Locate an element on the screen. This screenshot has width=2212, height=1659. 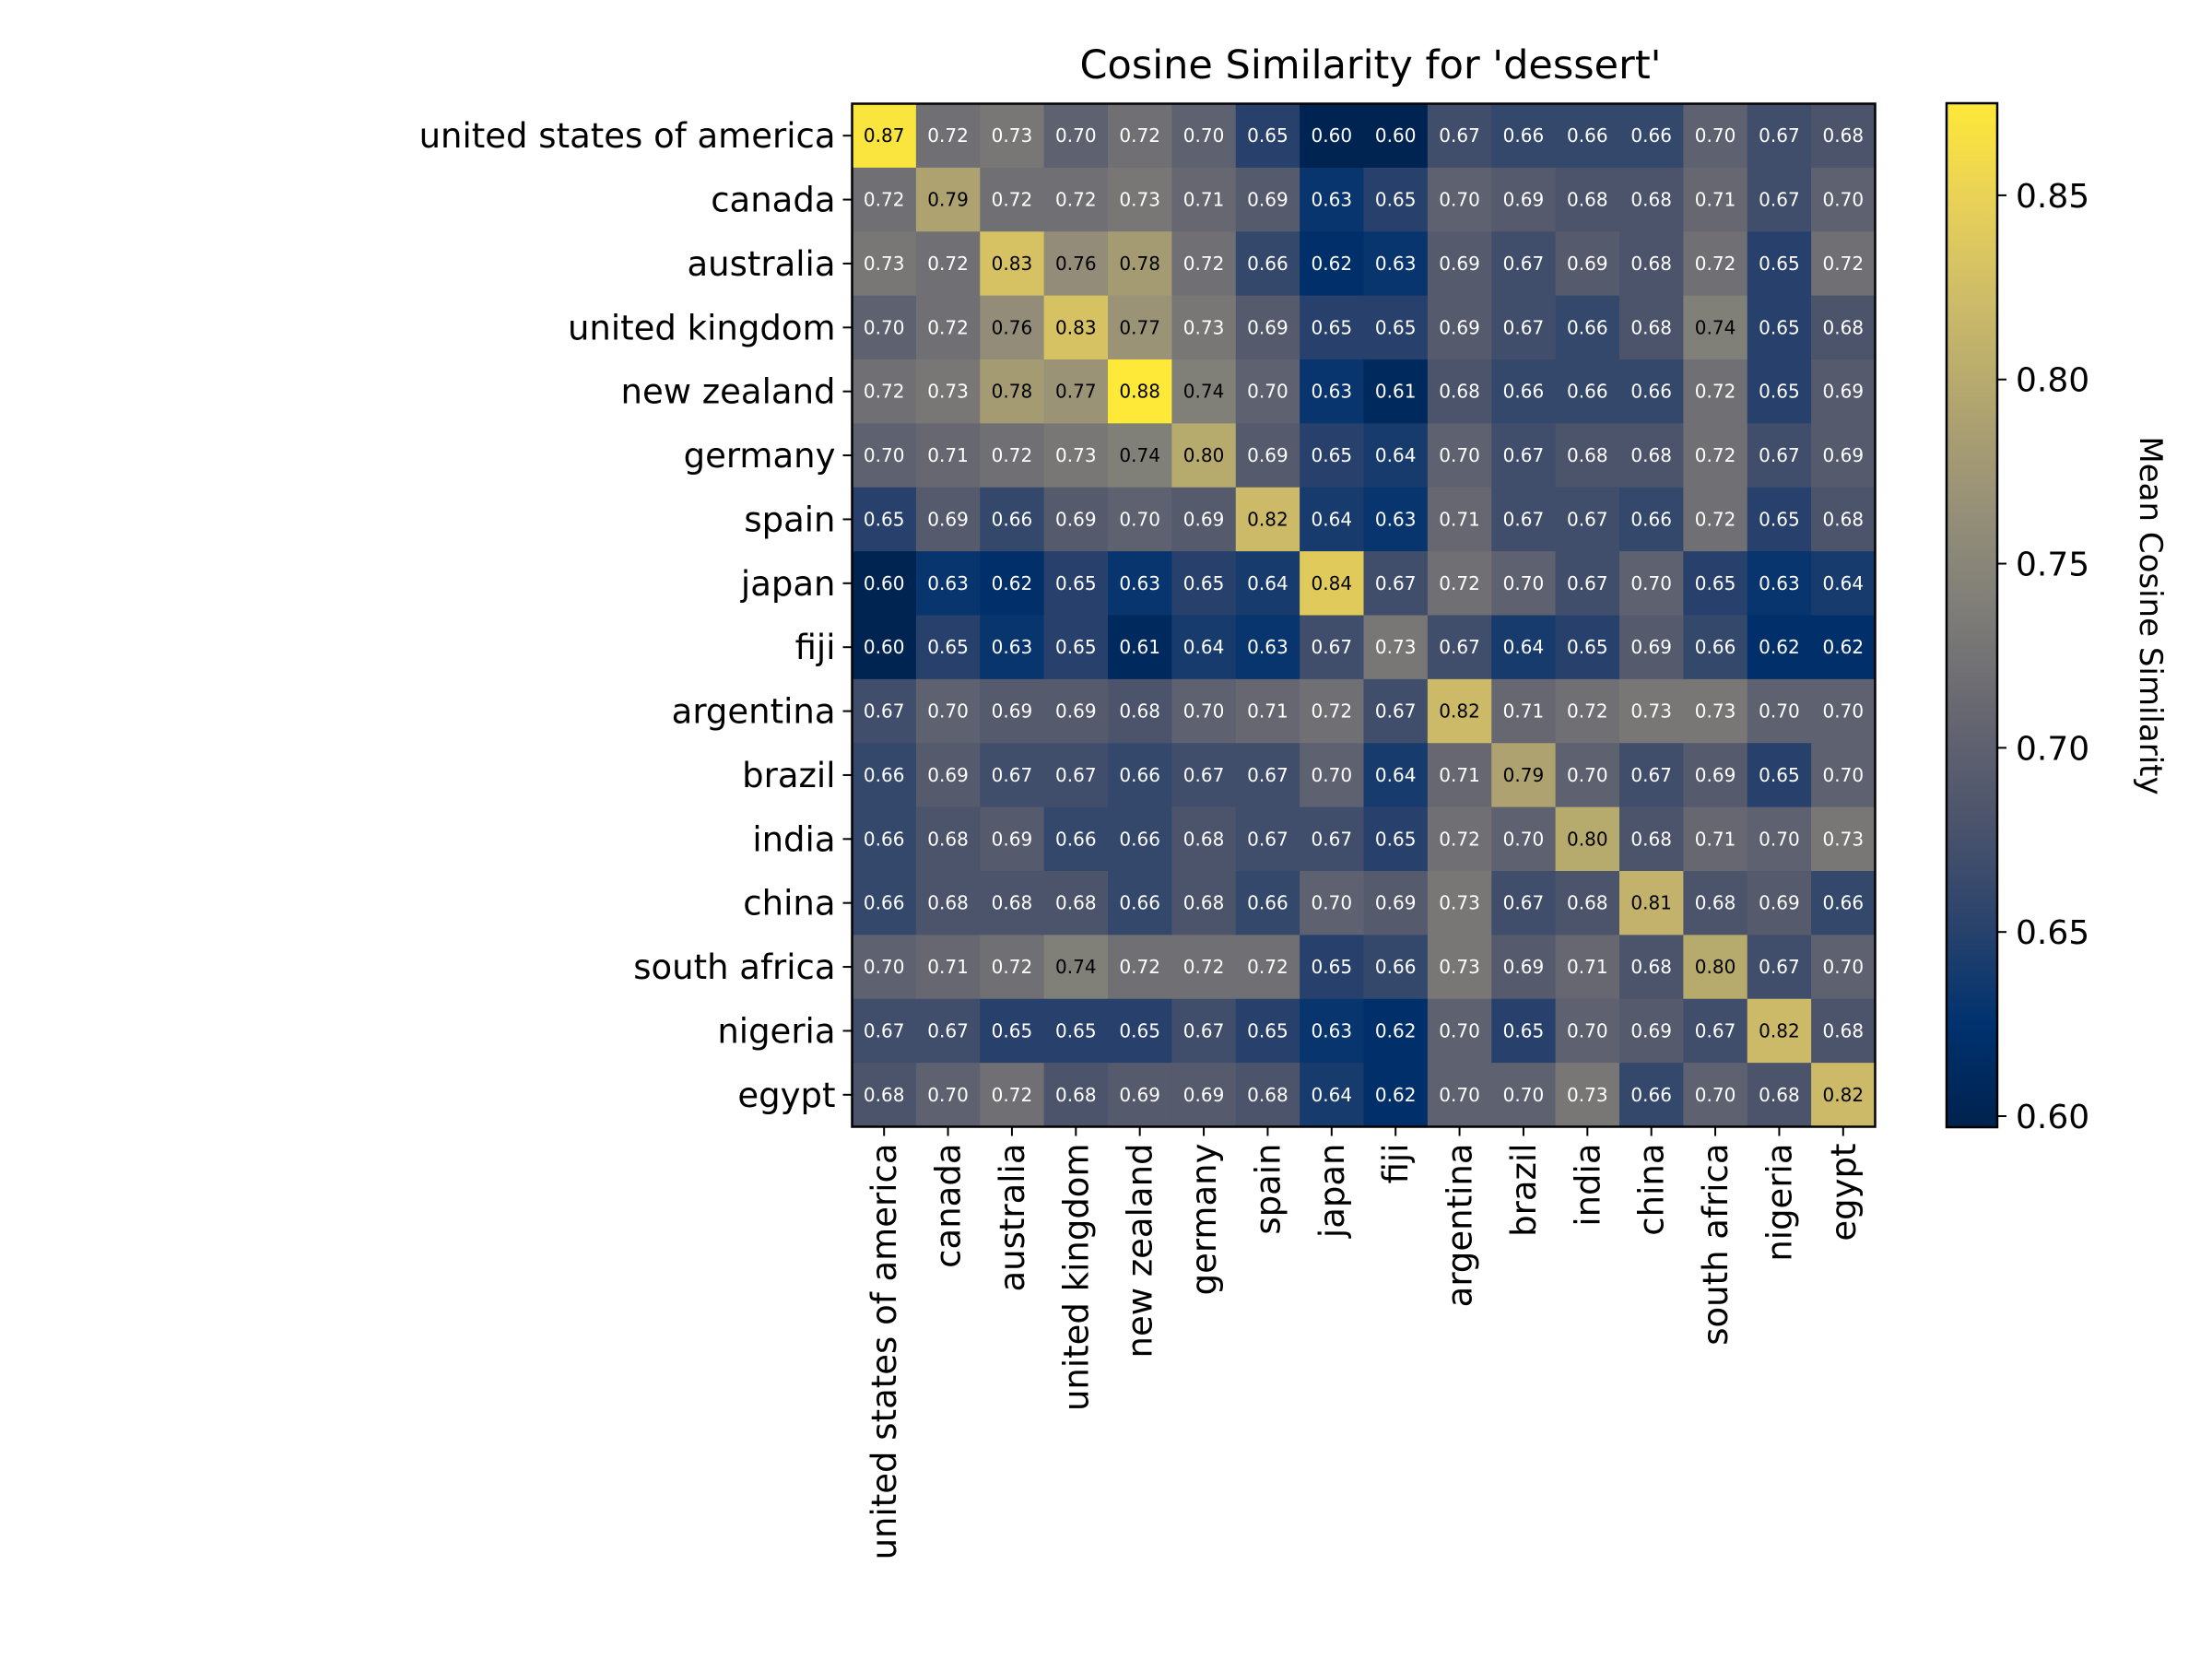
cell-value-label: 0.62 is located at coordinates (1396, 1095).